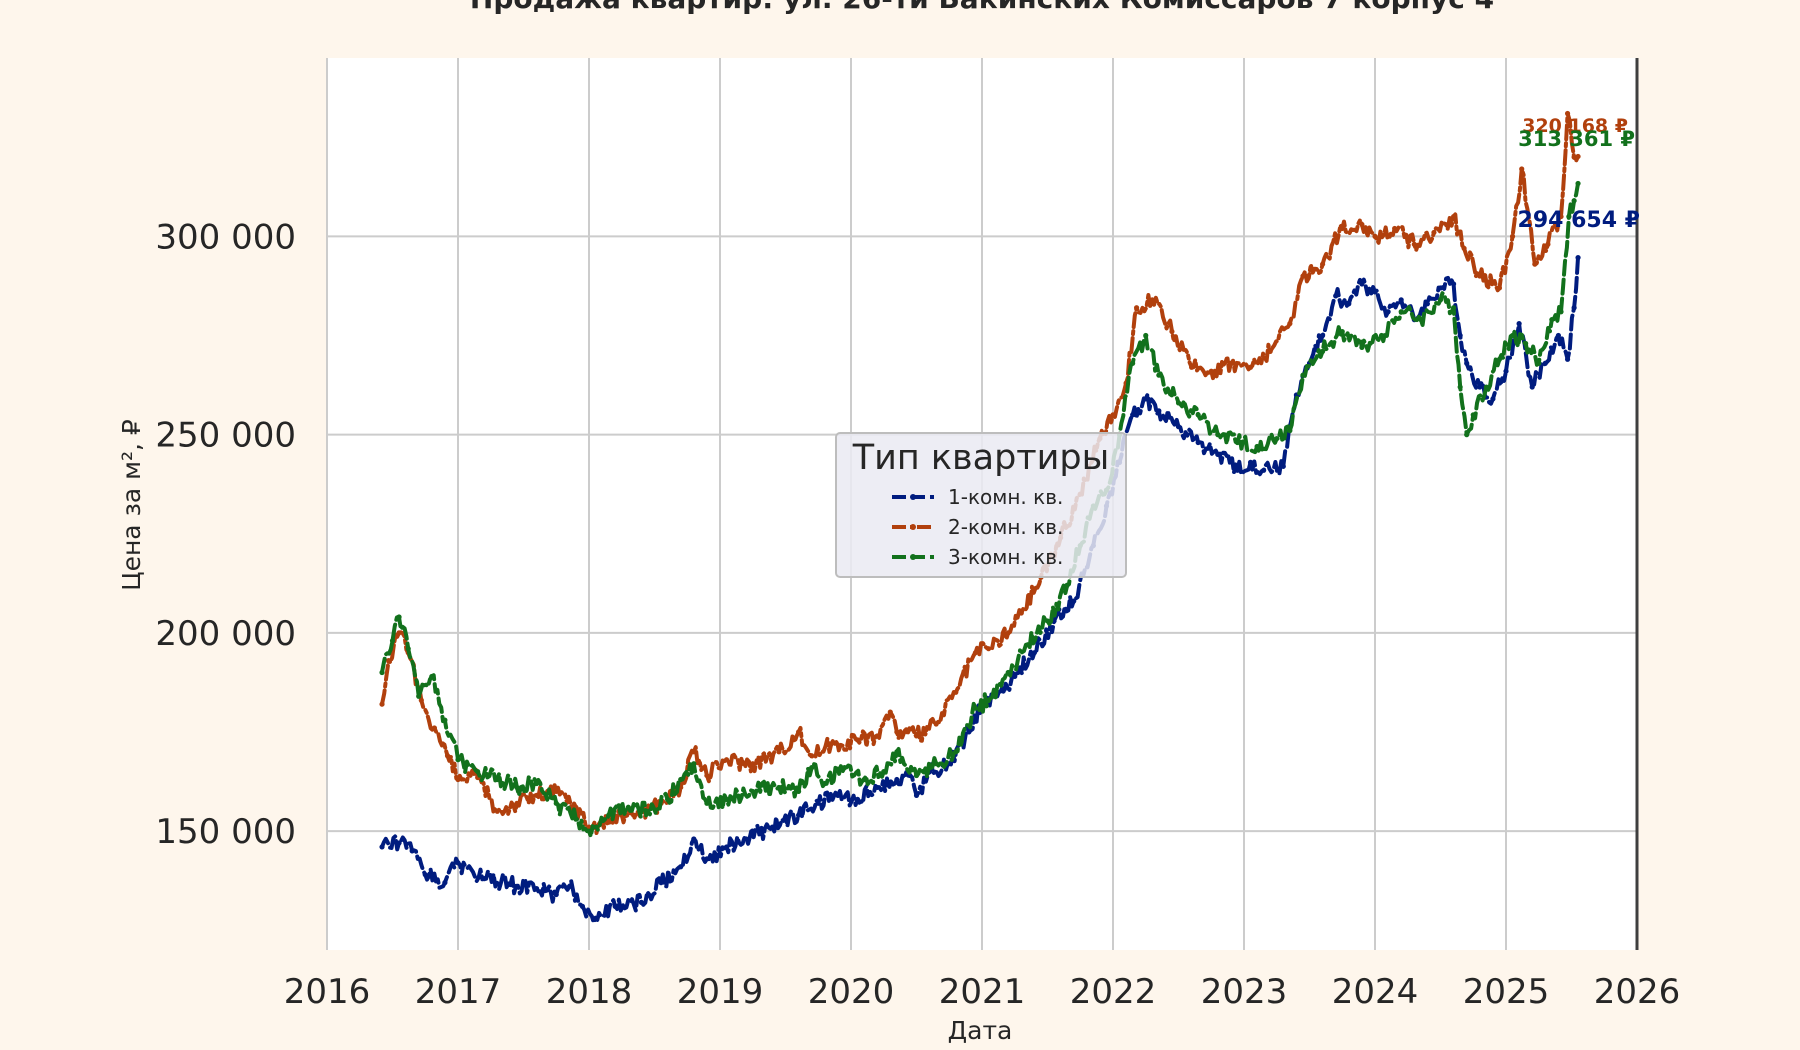  What do you see at coordinates (1005, 557) in the screenshot?
I see `legend-entry: 3-комн. кв.` at bounding box center [1005, 557].